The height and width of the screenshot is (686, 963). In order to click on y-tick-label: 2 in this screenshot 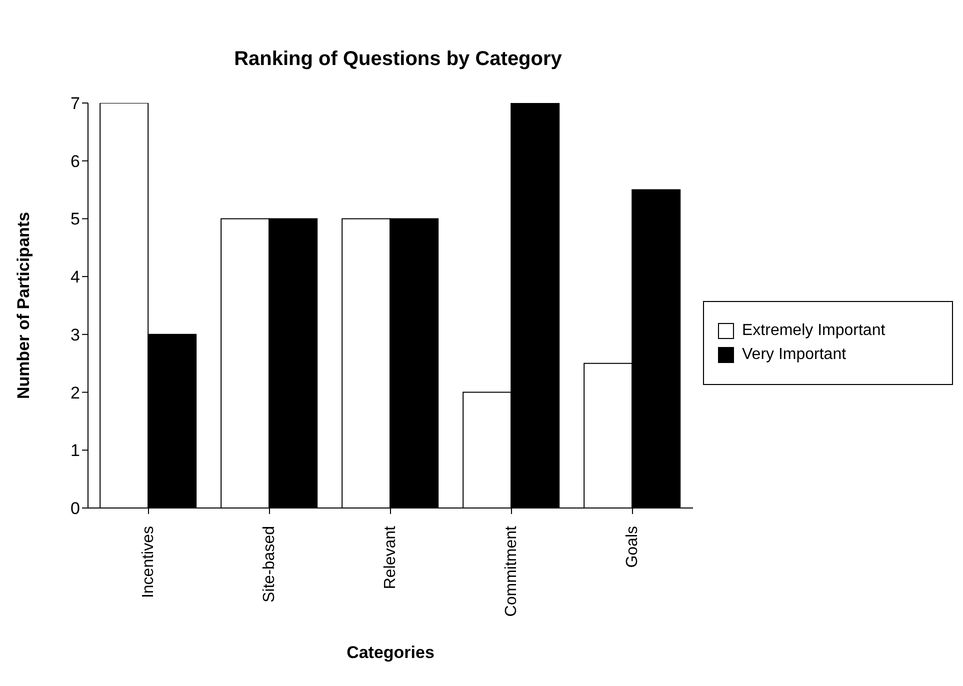, I will do `click(75, 392)`.